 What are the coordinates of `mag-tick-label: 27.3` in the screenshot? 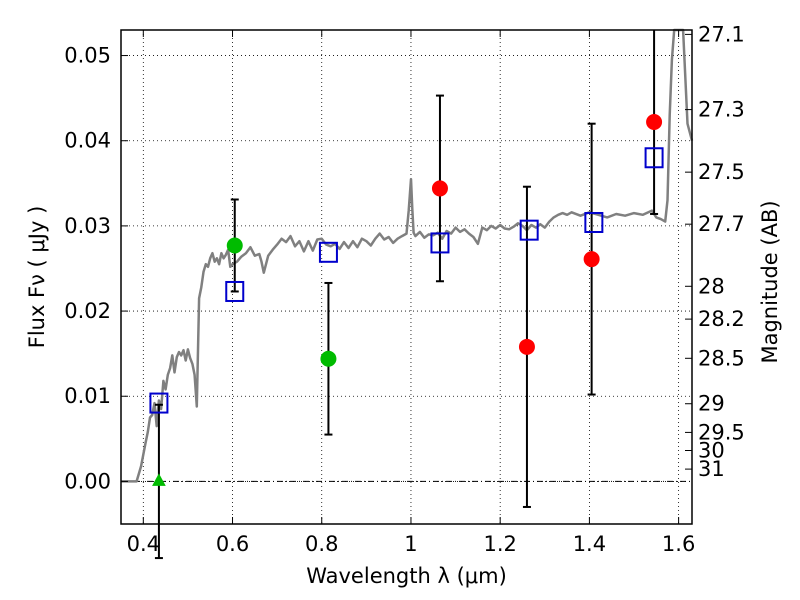 It's located at (721, 110).